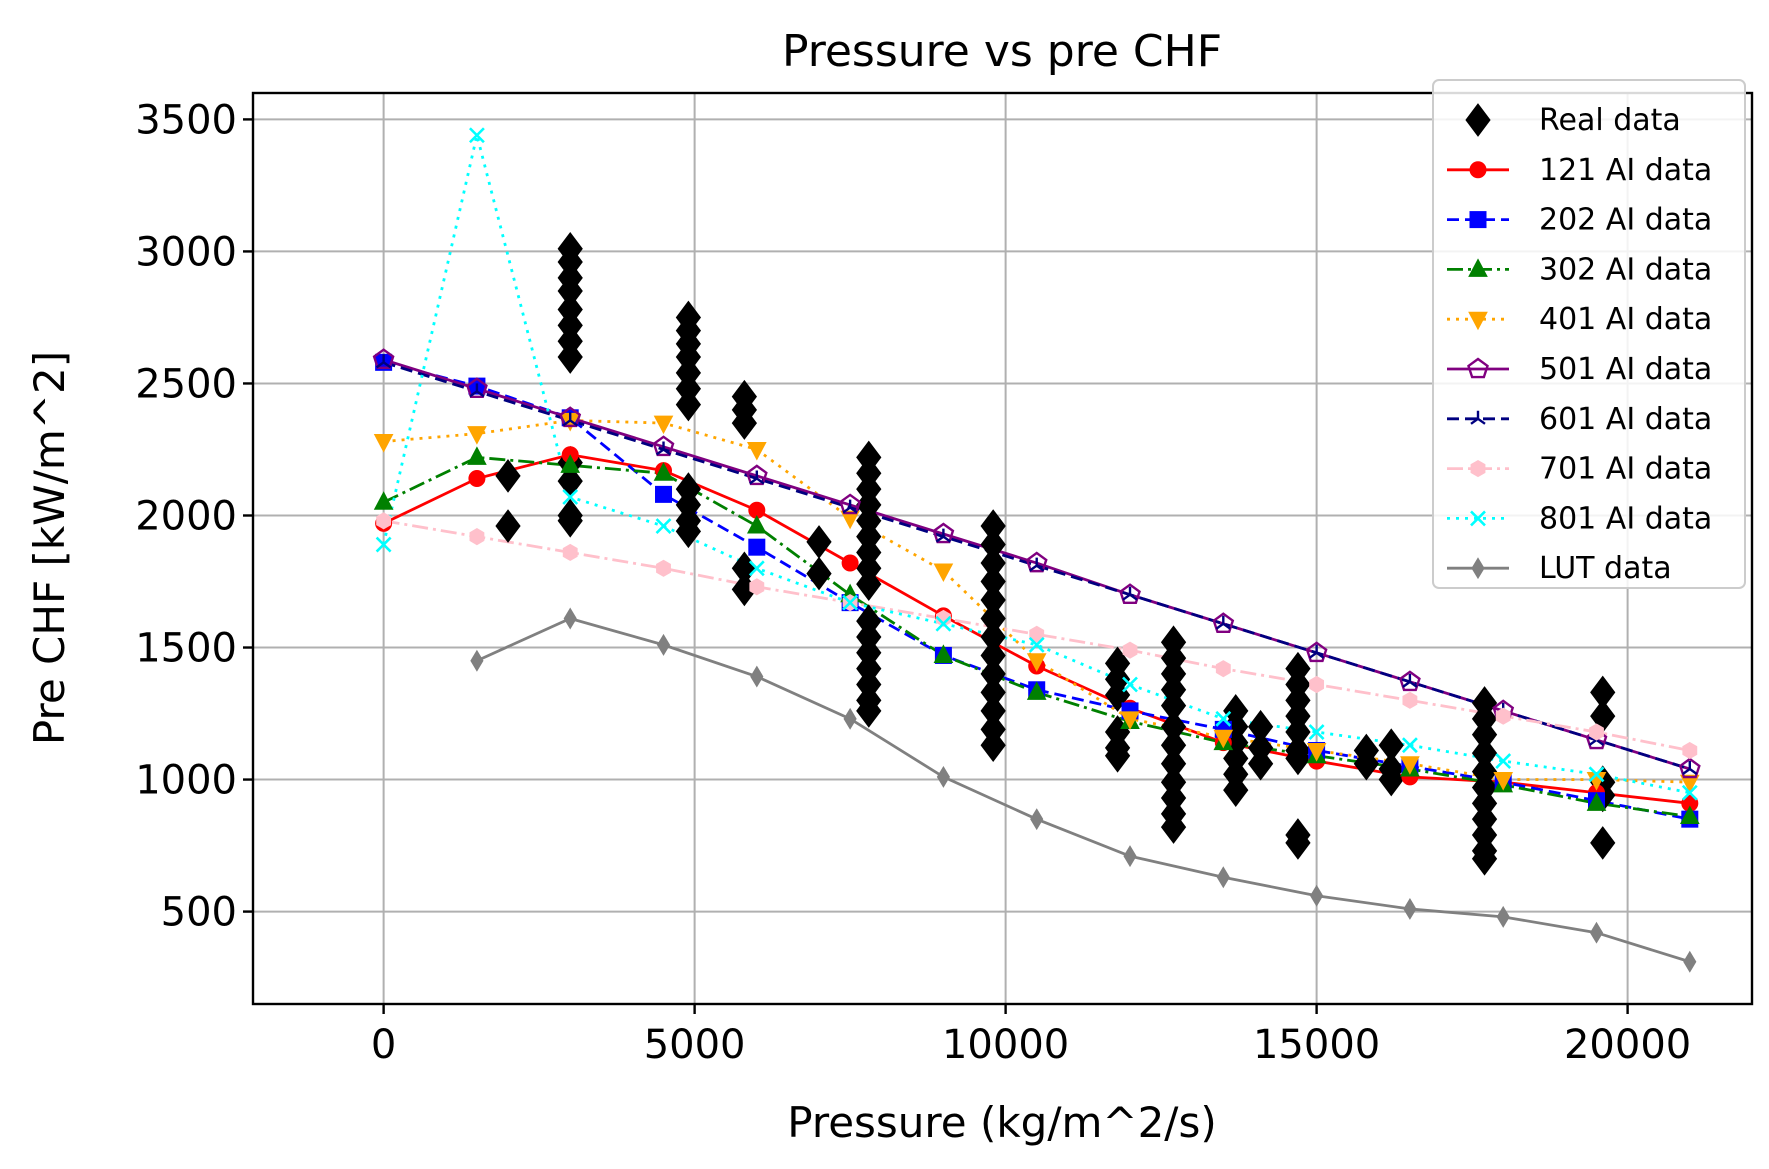 The width and height of the screenshot is (1769, 1169). What do you see at coordinates (756, 524) in the screenshot?
I see `series-point-302-ai-data` at bounding box center [756, 524].